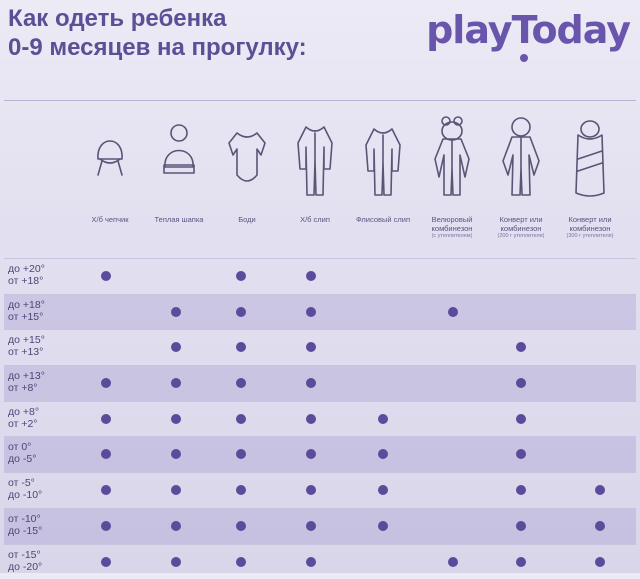 This screenshot has width=640, height=579. Describe the element at coordinates (590, 179) in the screenshot. I see `column-header: Конверт или комбинезон(300 г утеплителя)` at that location.